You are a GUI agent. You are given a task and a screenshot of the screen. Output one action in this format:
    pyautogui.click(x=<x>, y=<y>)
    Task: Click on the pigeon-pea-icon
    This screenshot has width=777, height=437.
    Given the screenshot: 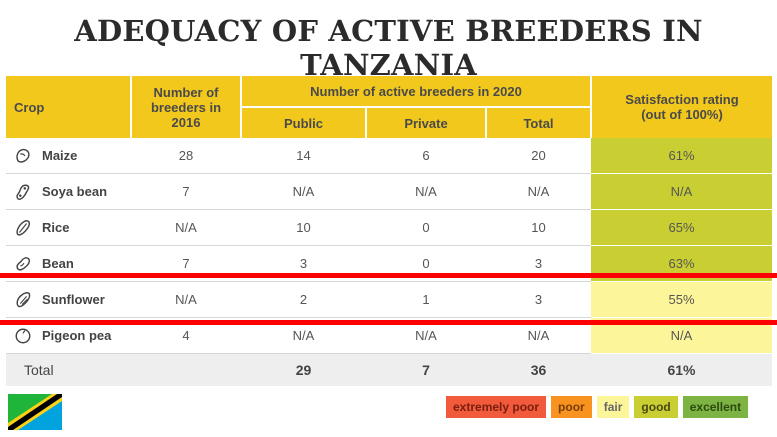 What is the action you would take?
    pyautogui.click(x=23, y=335)
    